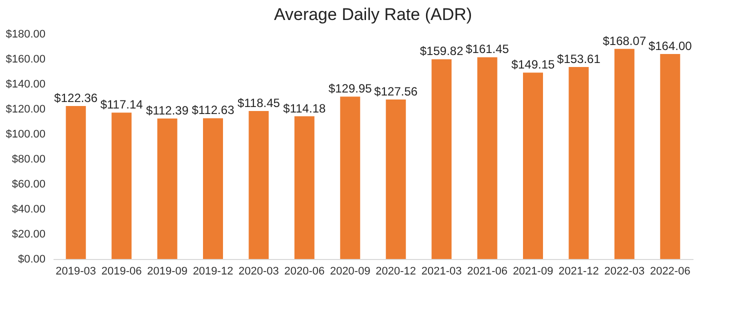 This screenshot has width=740, height=325. Describe the element at coordinates (26, 84) in the screenshot. I see `y-tick-label: $140.00` at that location.